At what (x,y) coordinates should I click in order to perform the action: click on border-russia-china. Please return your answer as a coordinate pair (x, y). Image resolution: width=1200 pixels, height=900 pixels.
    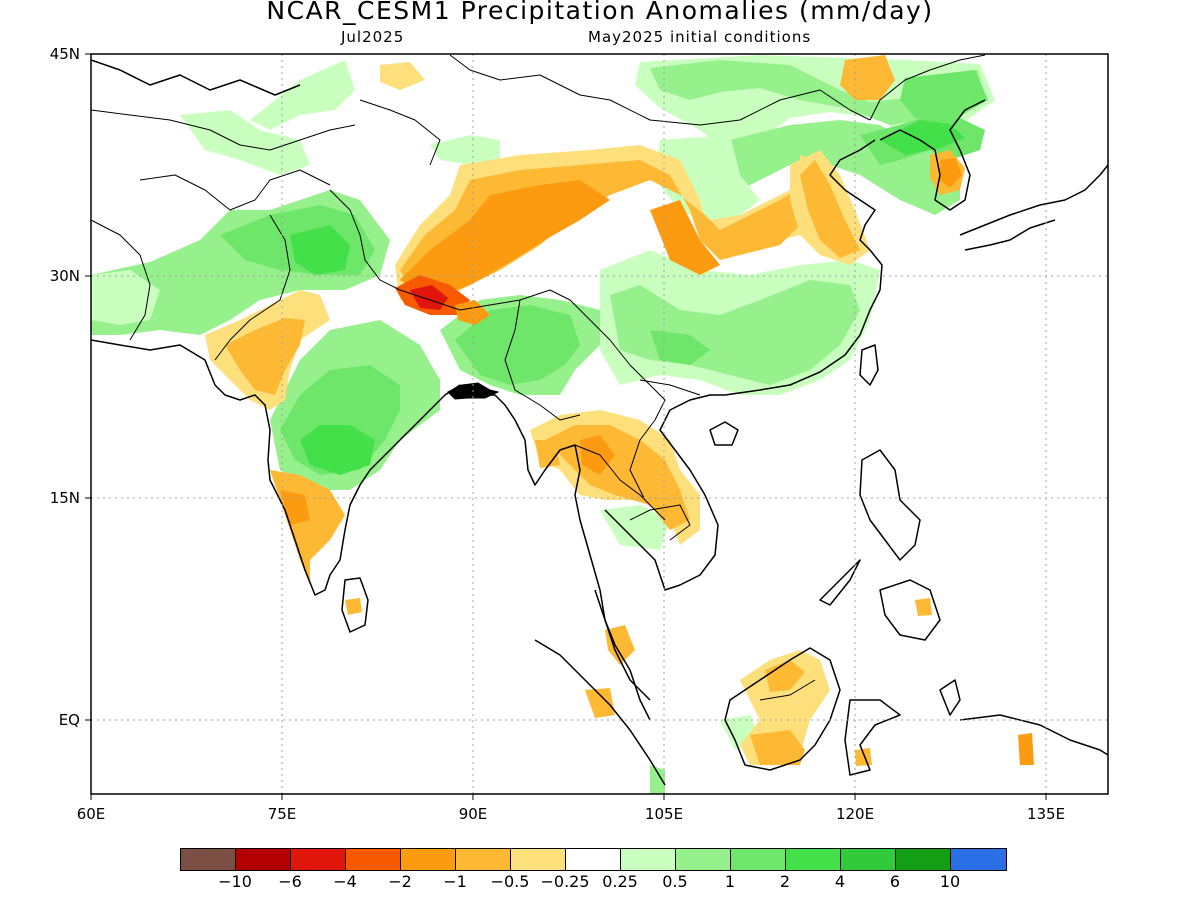
    Looking at the image, I should click on (927, 87).